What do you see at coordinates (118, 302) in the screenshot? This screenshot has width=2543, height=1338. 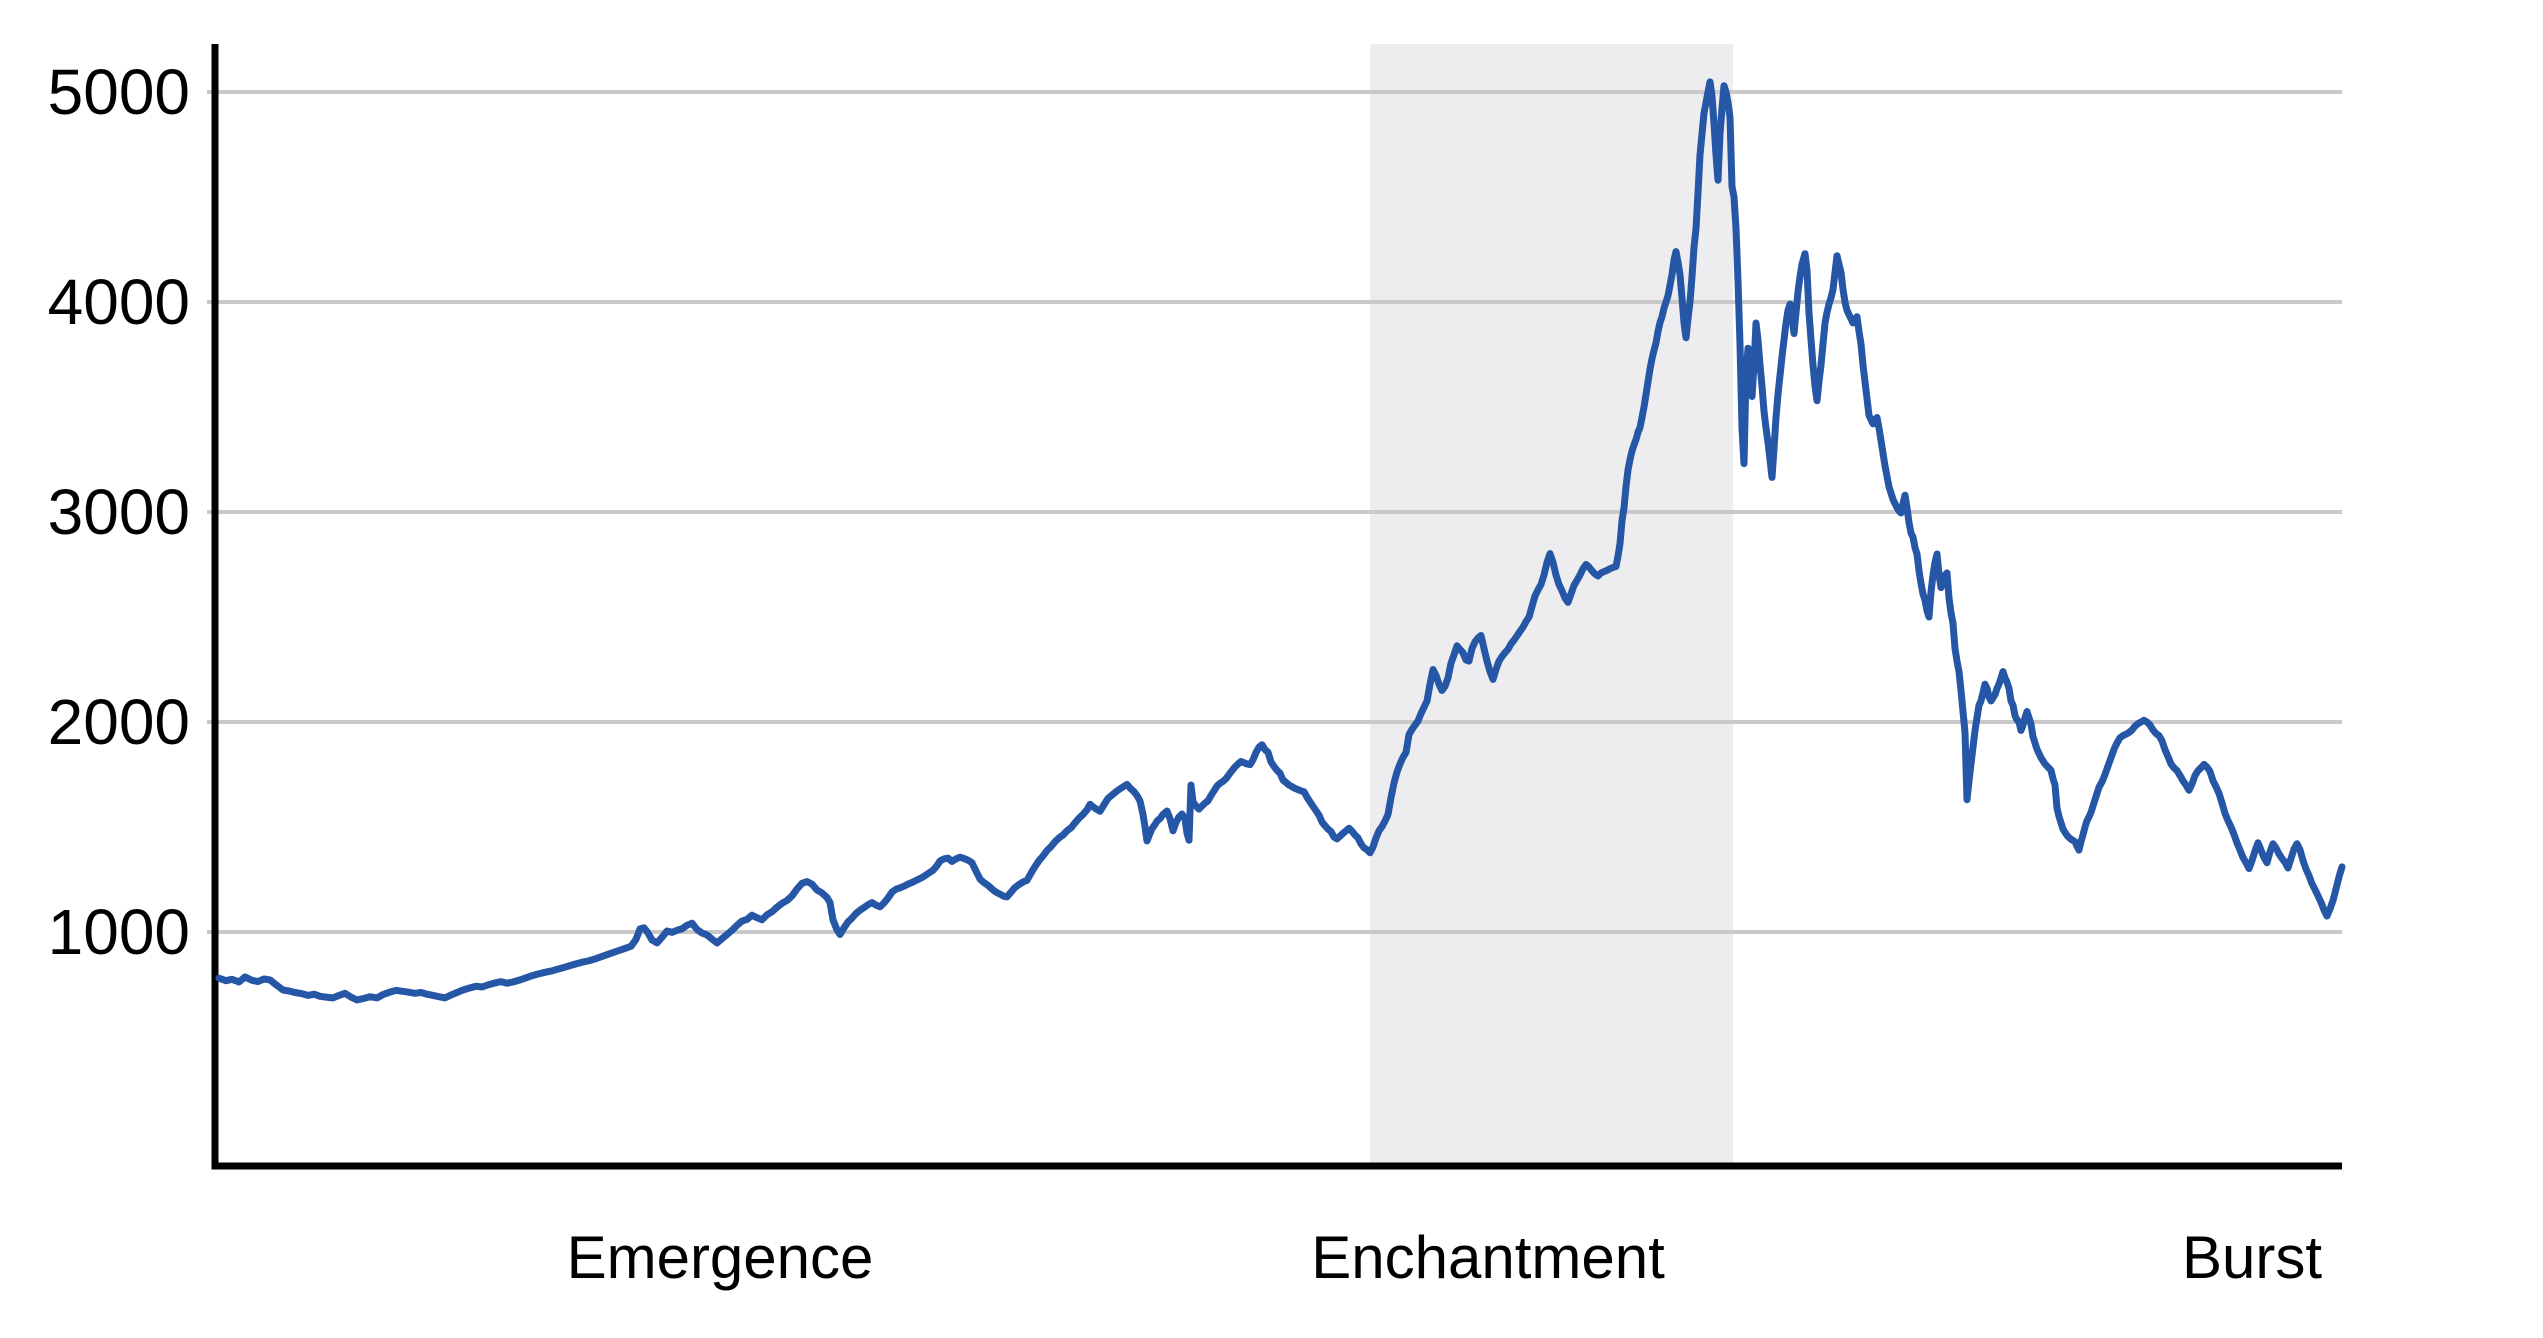 I see `y-tick-label-4000: 4000` at bounding box center [118, 302].